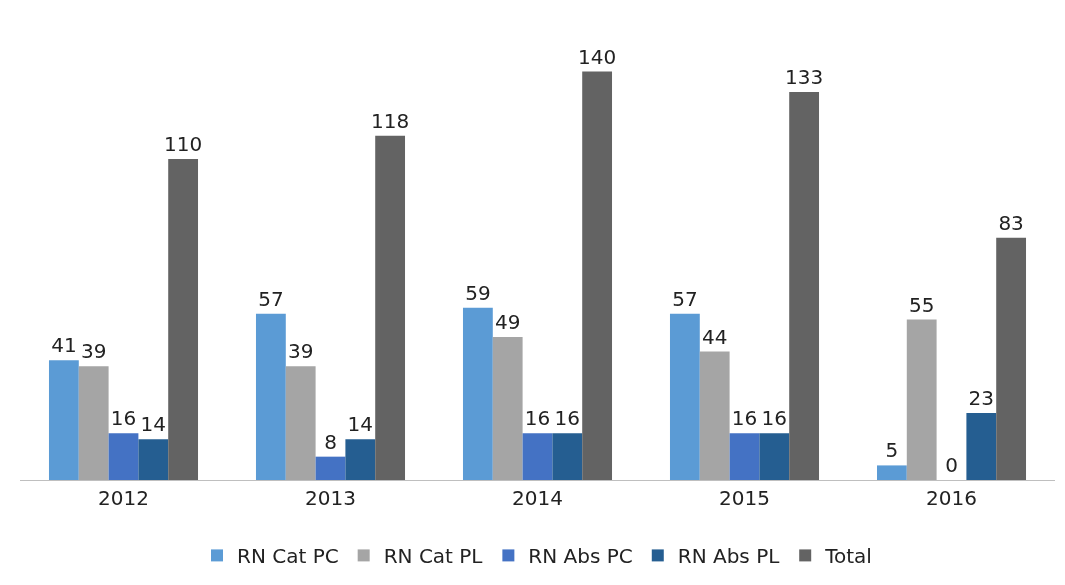  I want to click on data-label: 55, so click(921, 304).